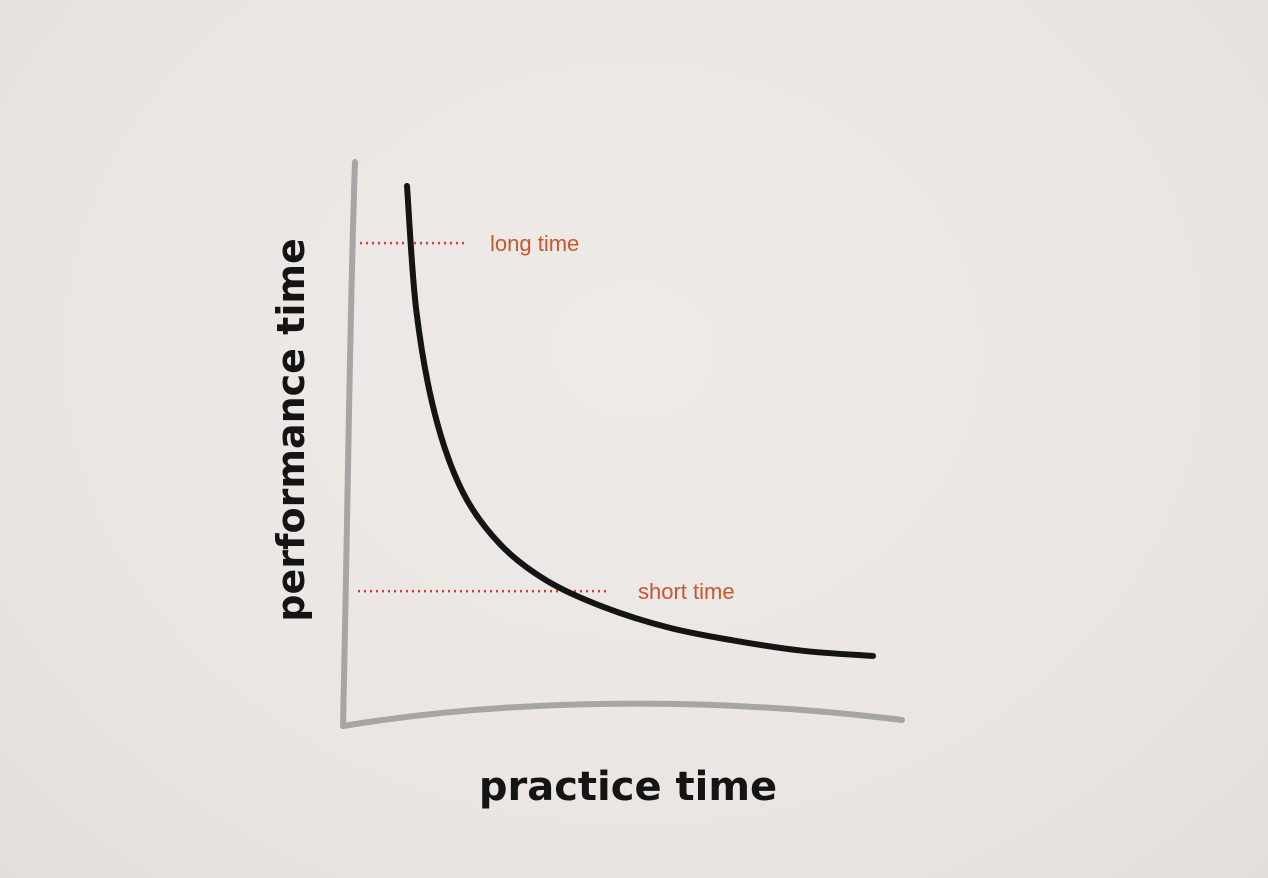  Describe the element at coordinates (628, 787) in the screenshot. I see `x-axis-label: practice time` at that location.